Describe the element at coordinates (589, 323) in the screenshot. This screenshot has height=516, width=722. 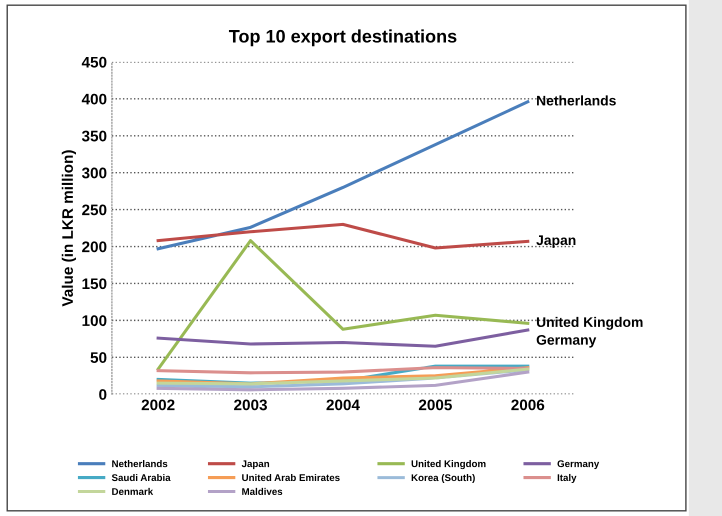
I see `annotation: United Kingdom` at that location.